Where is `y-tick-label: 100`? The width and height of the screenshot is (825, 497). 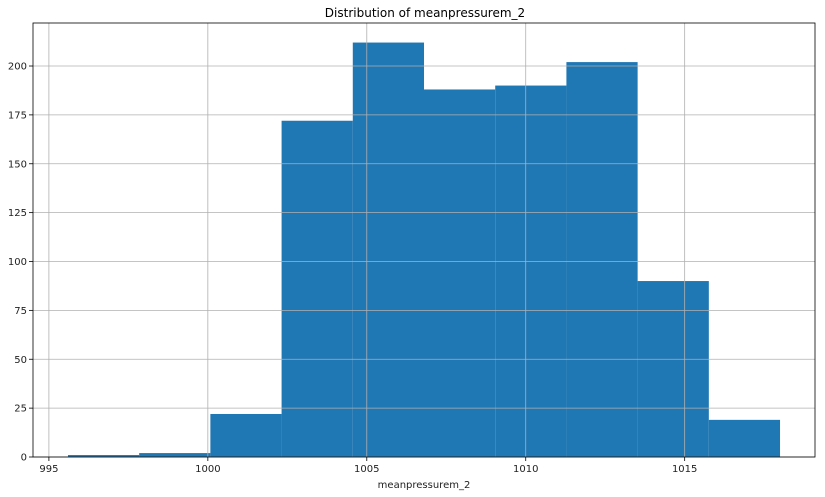 y-tick-label: 100 is located at coordinates (17, 262).